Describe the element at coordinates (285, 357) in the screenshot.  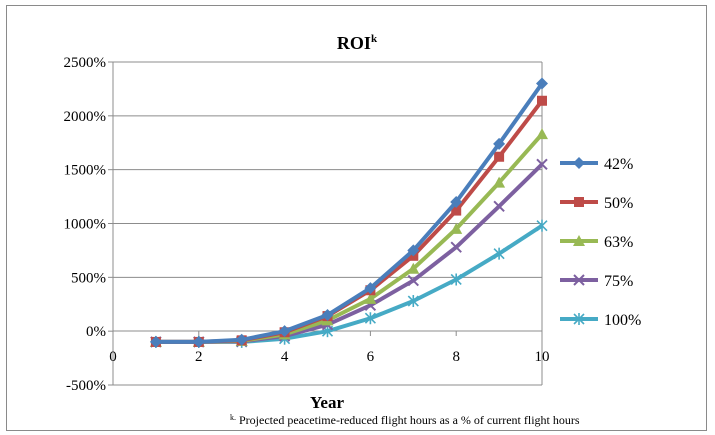
I see `x-tick-label: 4` at that location.